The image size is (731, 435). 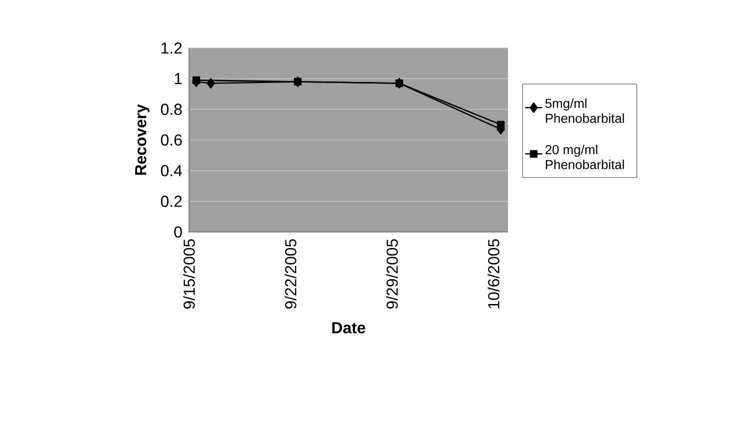 What do you see at coordinates (392, 274) in the screenshot?
I see `x-tick-label: 9/29/2005` at bounding box center [392, 274].